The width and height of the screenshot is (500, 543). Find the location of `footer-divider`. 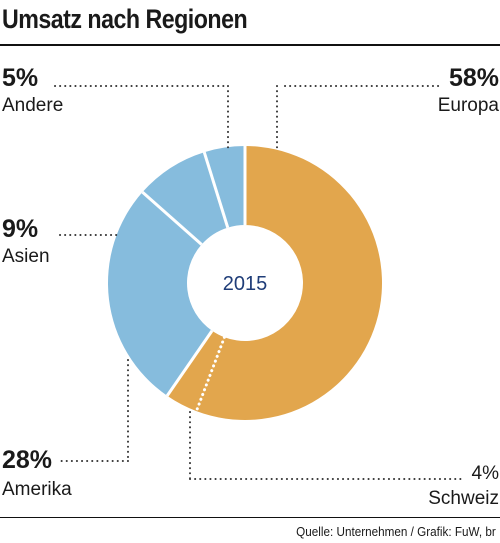

footer-divider is located at coordinates (250, 517).